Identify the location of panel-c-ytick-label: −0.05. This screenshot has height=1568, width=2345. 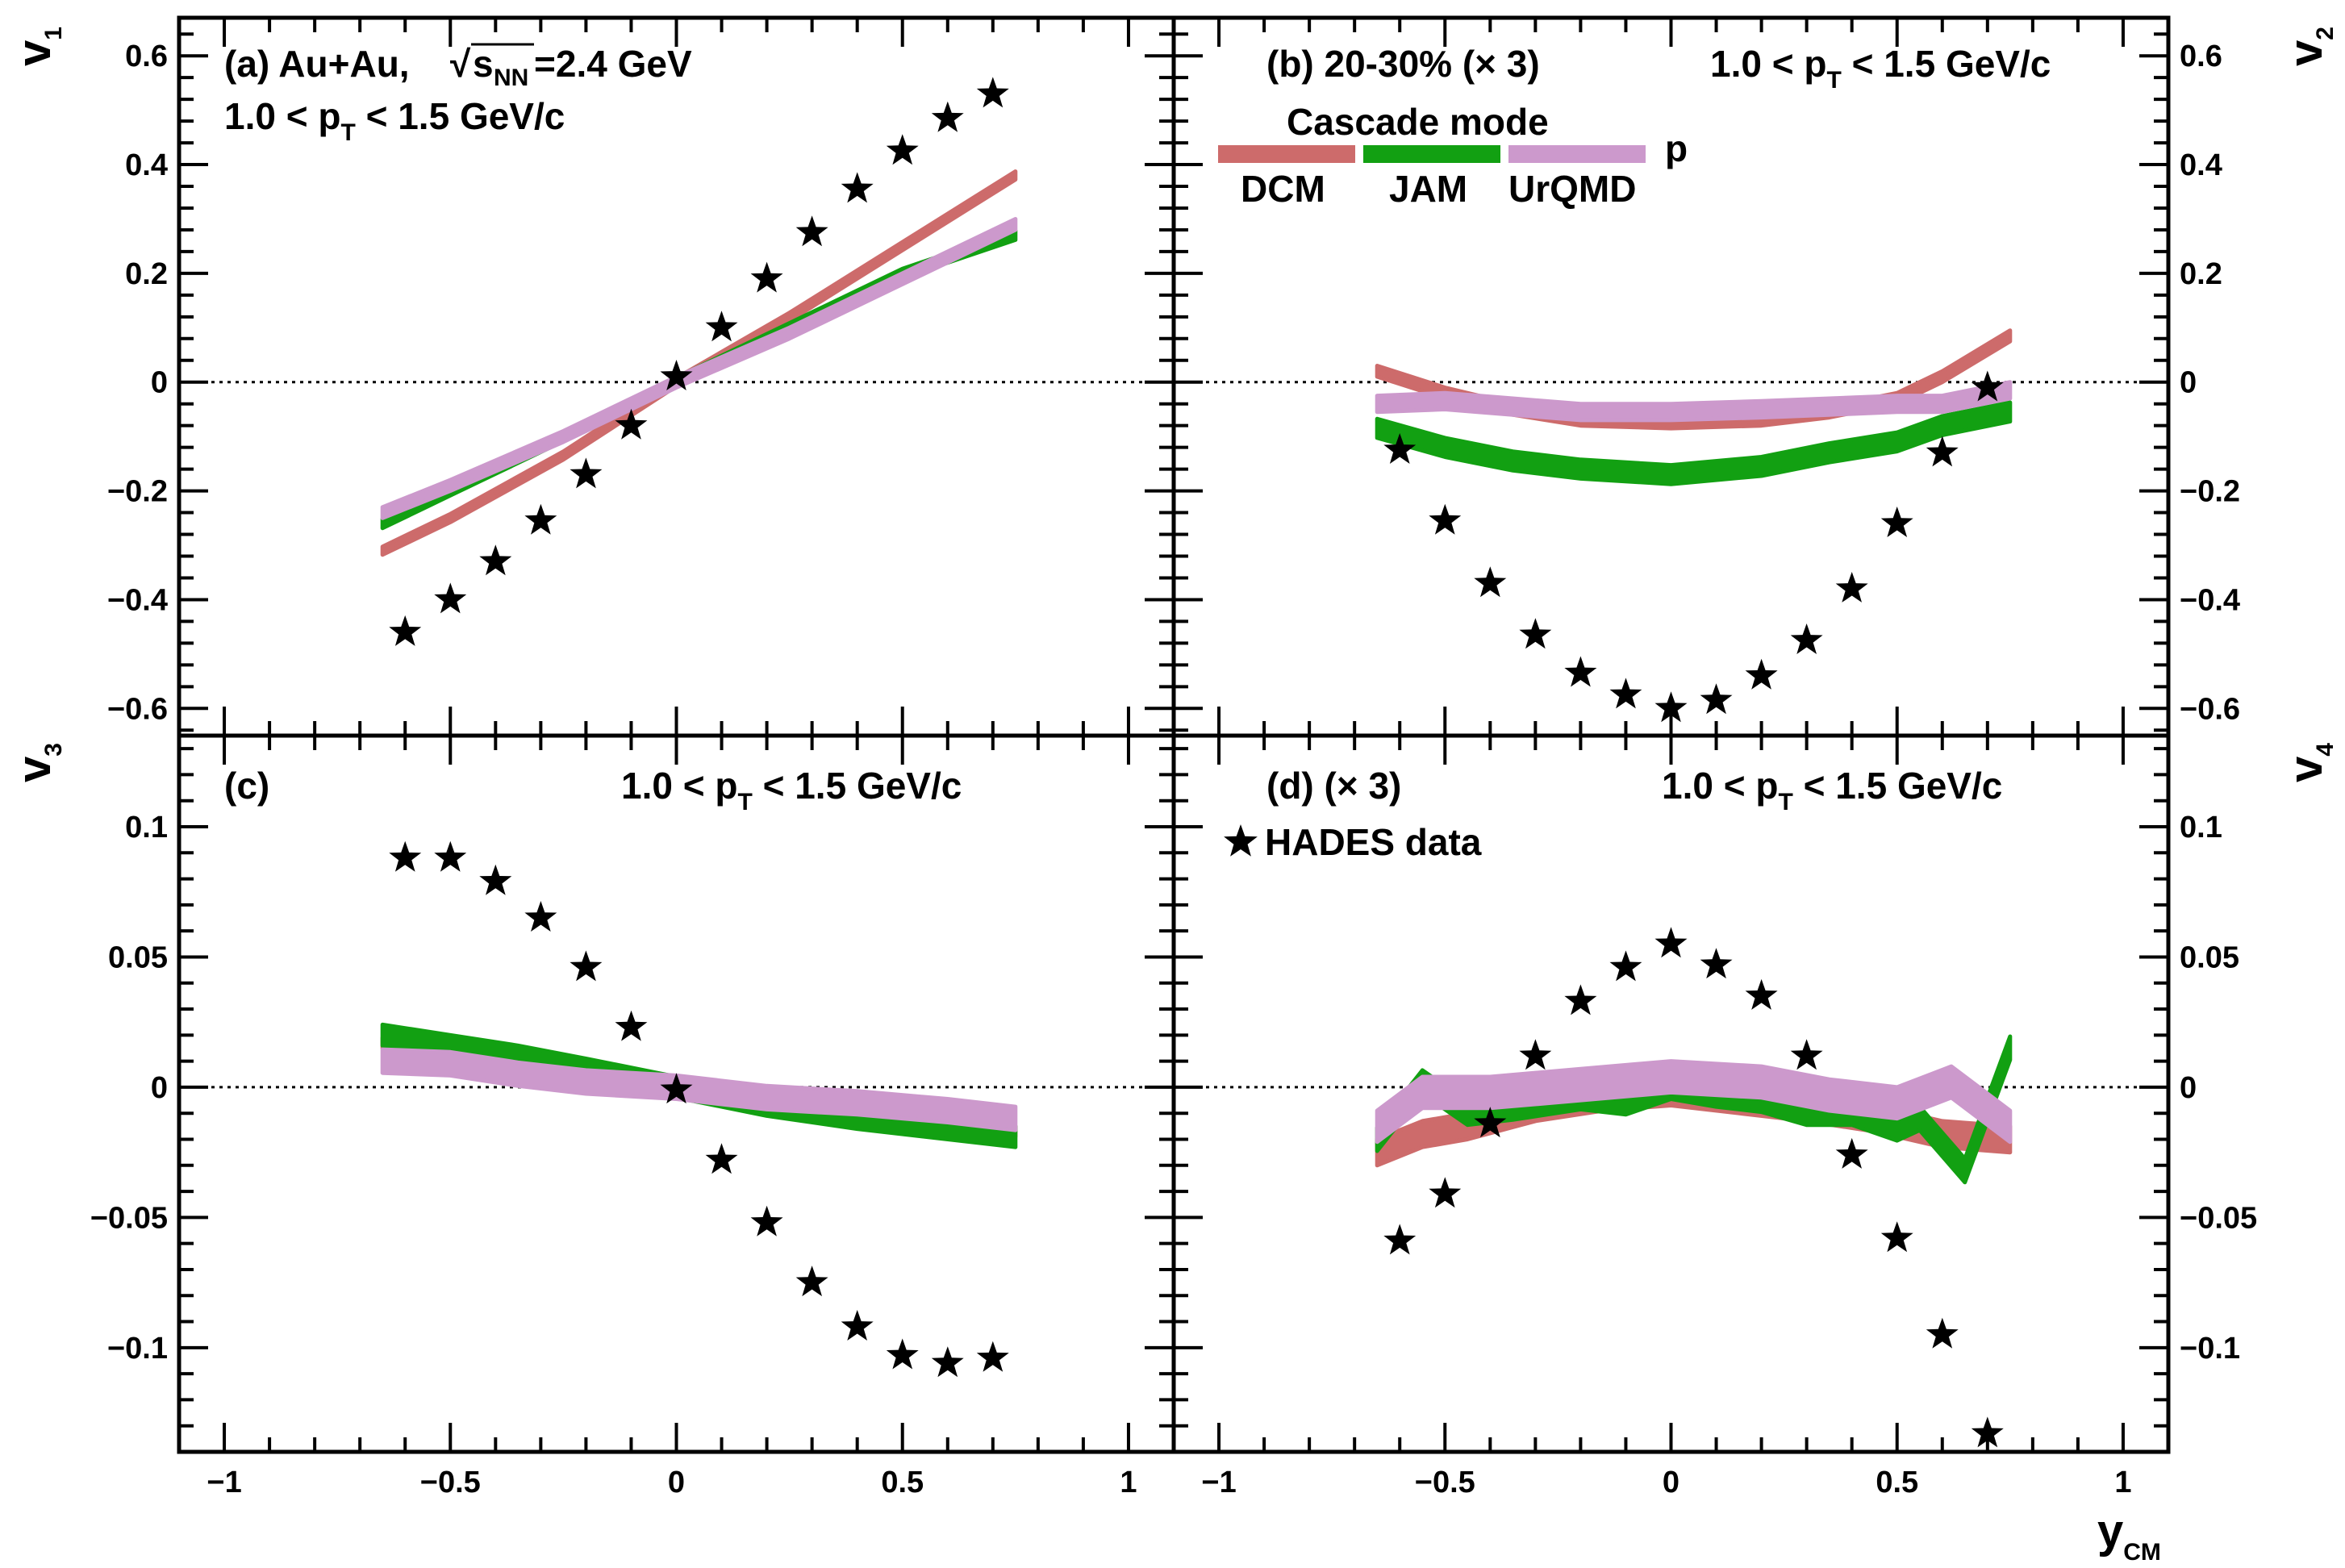
(129, 1218).